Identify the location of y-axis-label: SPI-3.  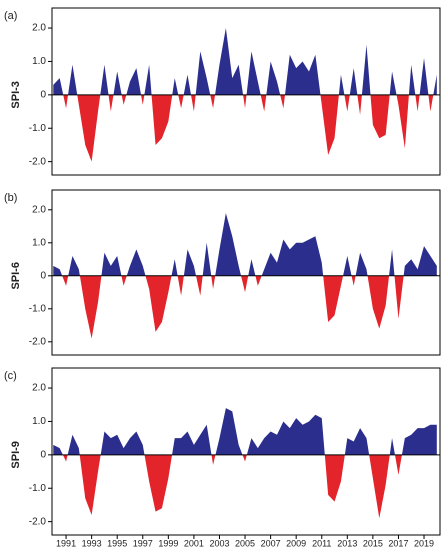
(16, 95).